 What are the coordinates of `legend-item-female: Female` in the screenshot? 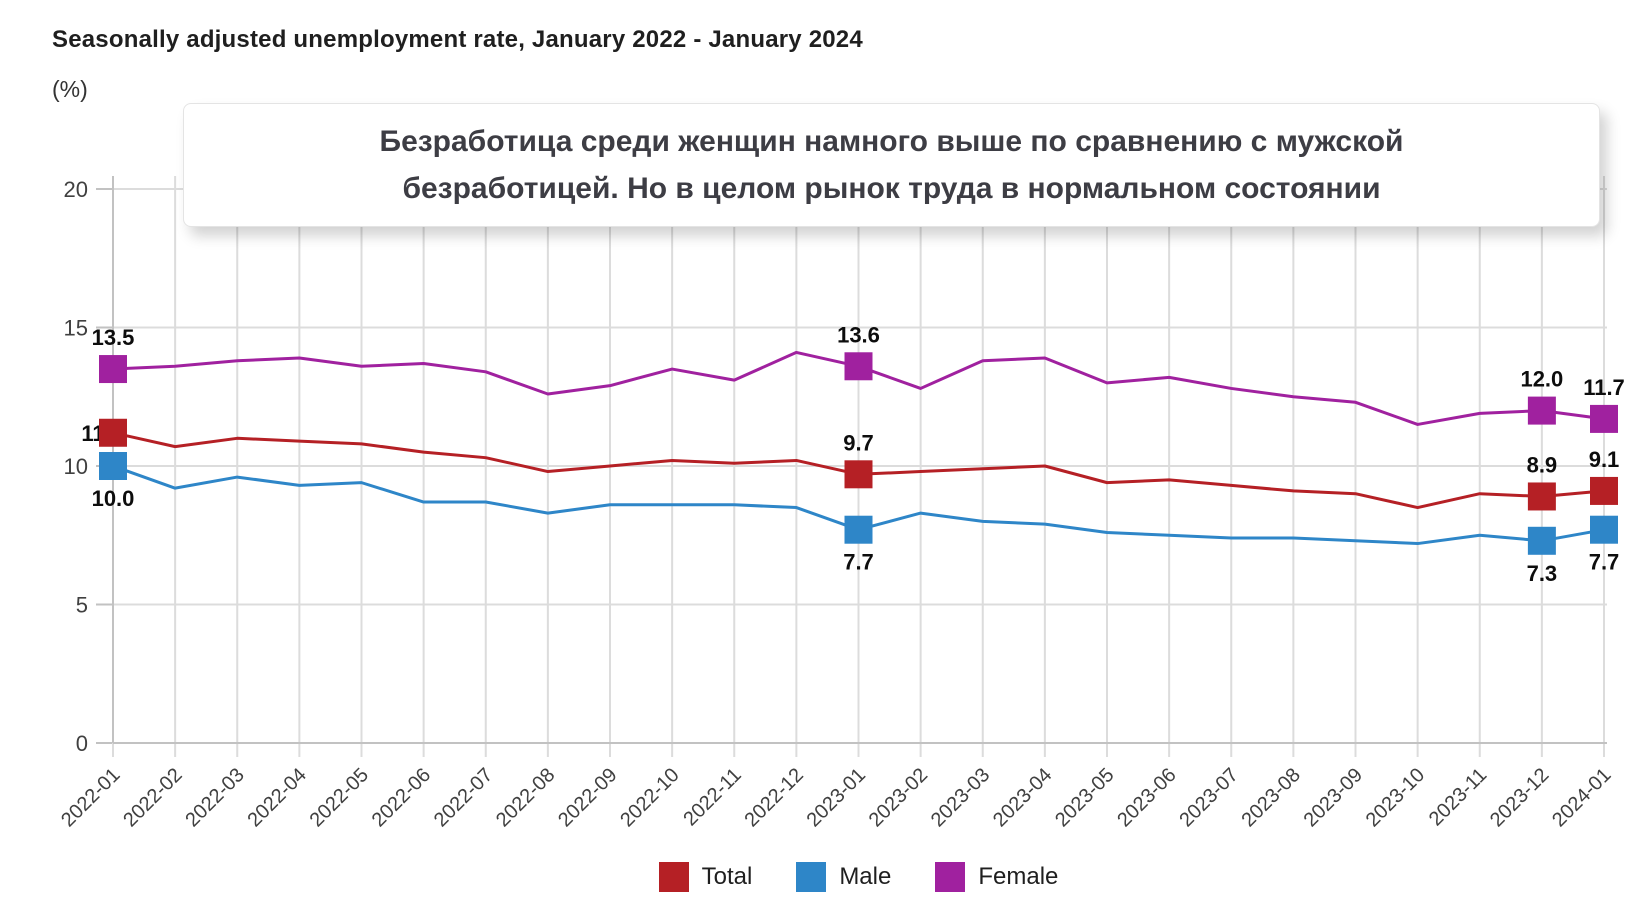 It's located at (996, 877).